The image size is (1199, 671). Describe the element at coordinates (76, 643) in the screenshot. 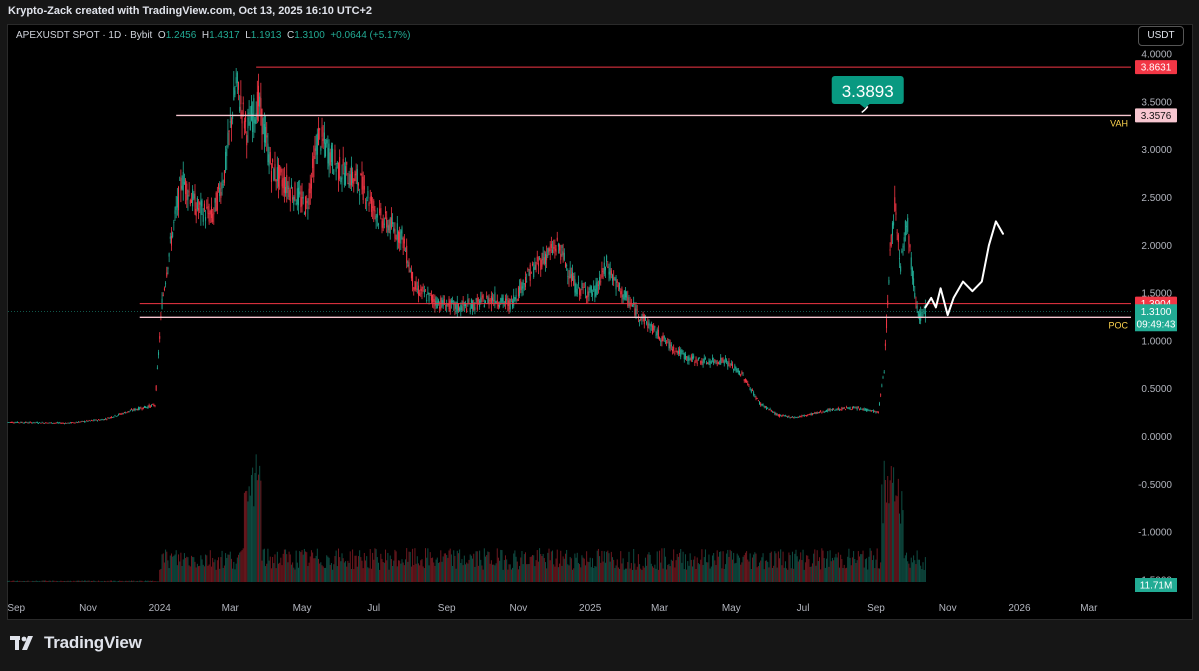

I see `brand-logo: TradingView` at that location.